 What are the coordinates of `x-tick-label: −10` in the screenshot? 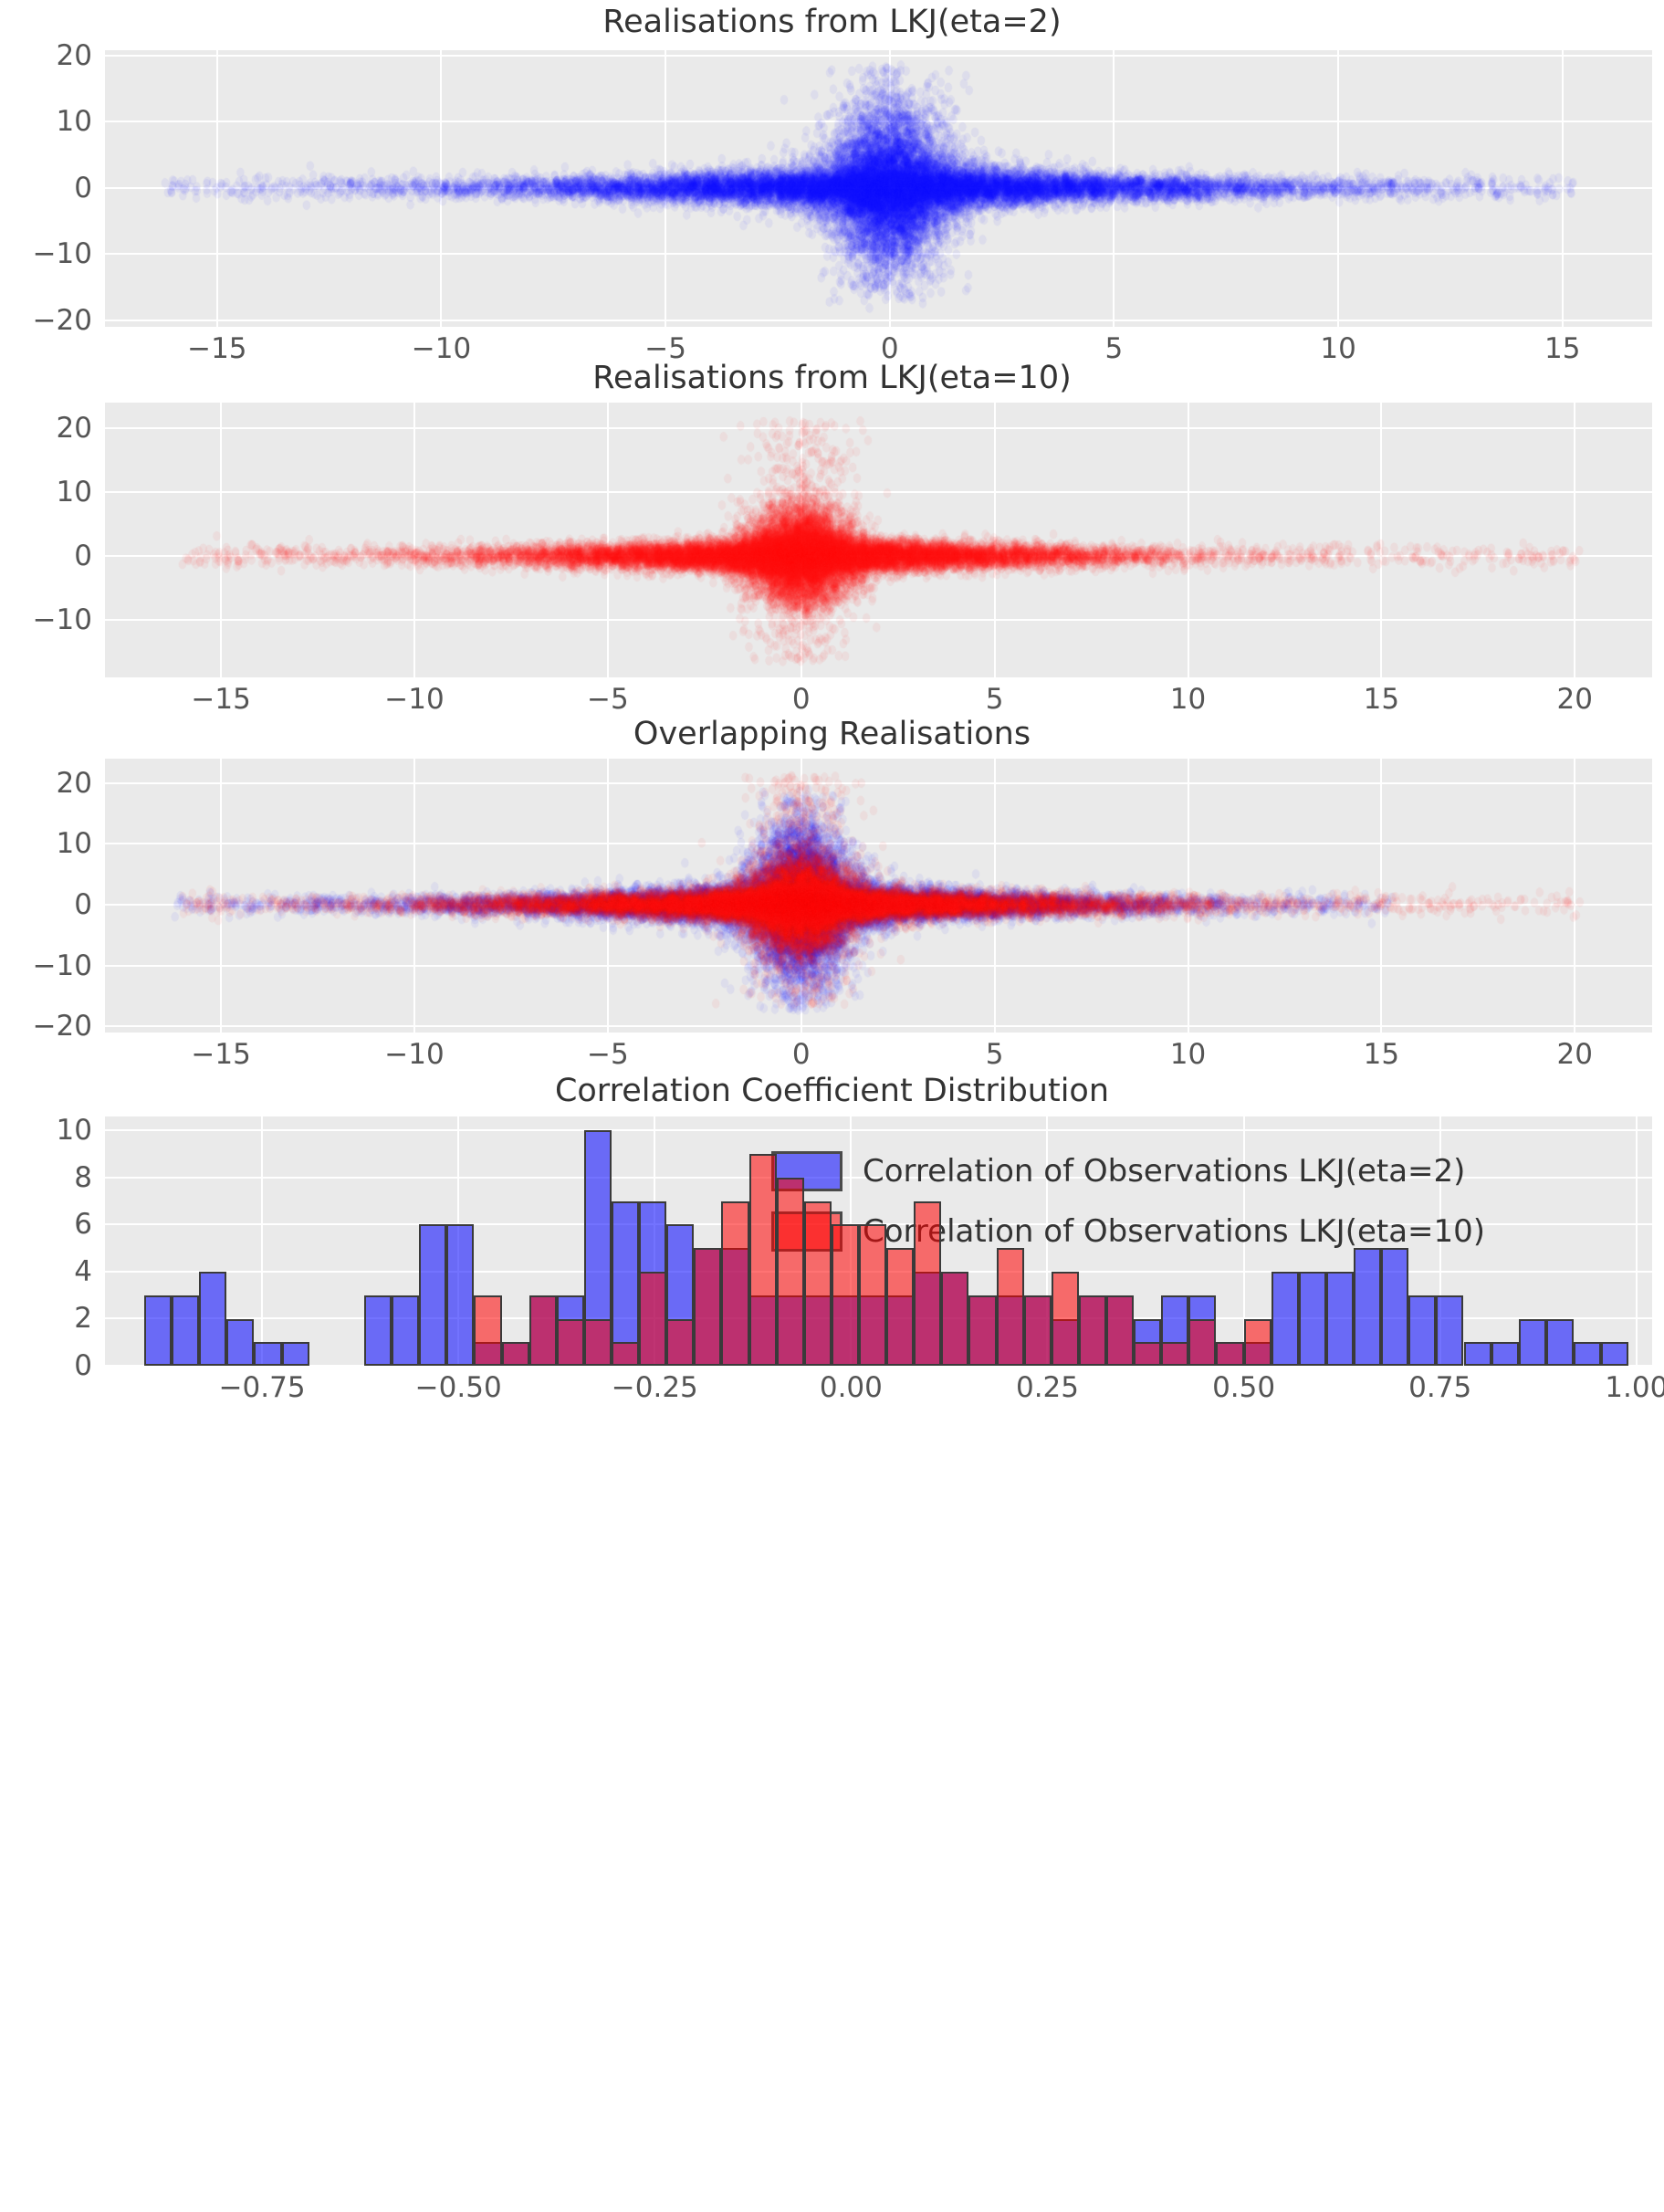 It's located at (441, 348).